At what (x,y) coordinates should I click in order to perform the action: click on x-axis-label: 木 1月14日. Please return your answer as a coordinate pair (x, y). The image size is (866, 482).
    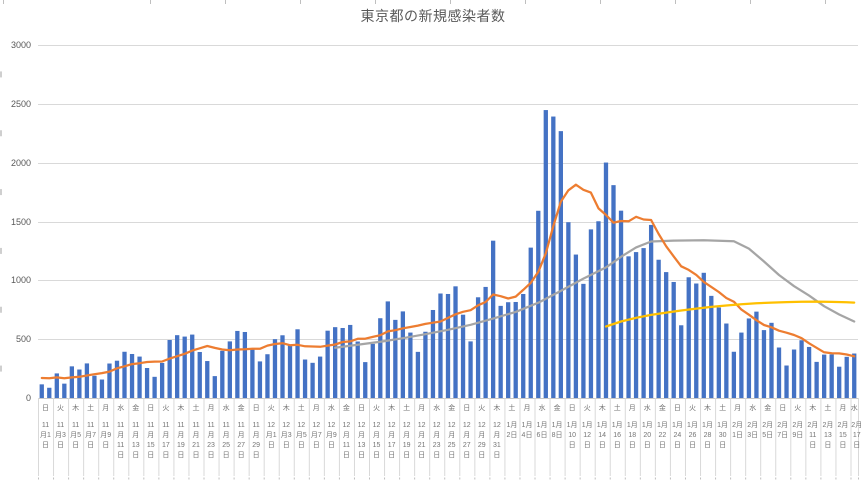
    Looking at the image, I should click on (602, 439).